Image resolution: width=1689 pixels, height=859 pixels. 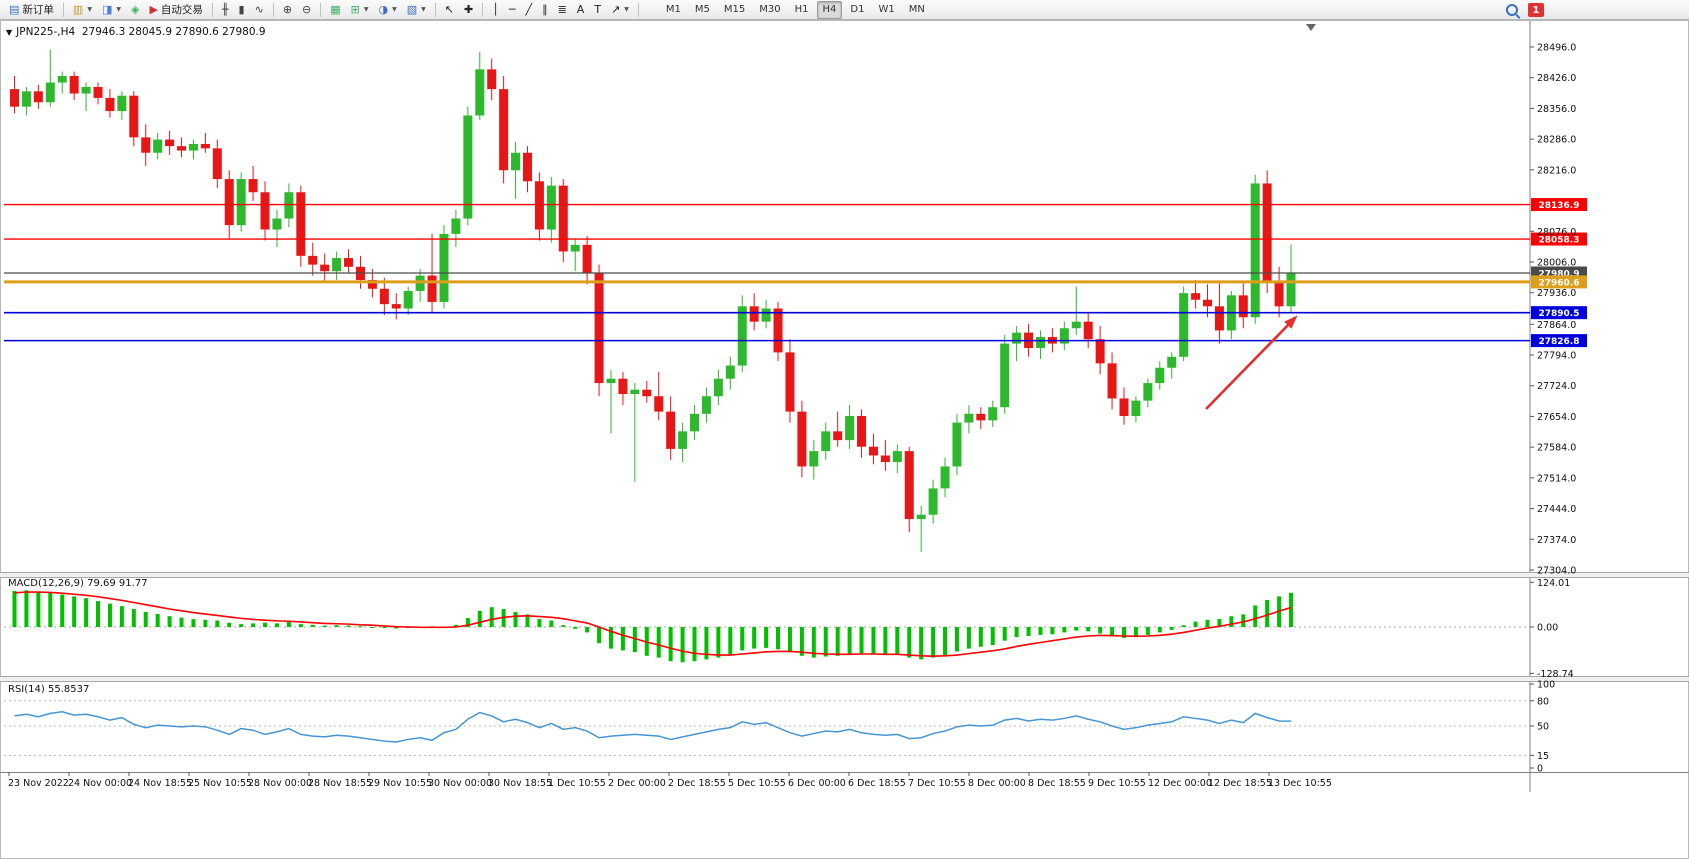 I want to click on macd-histogram, so click(x=653, y=626).